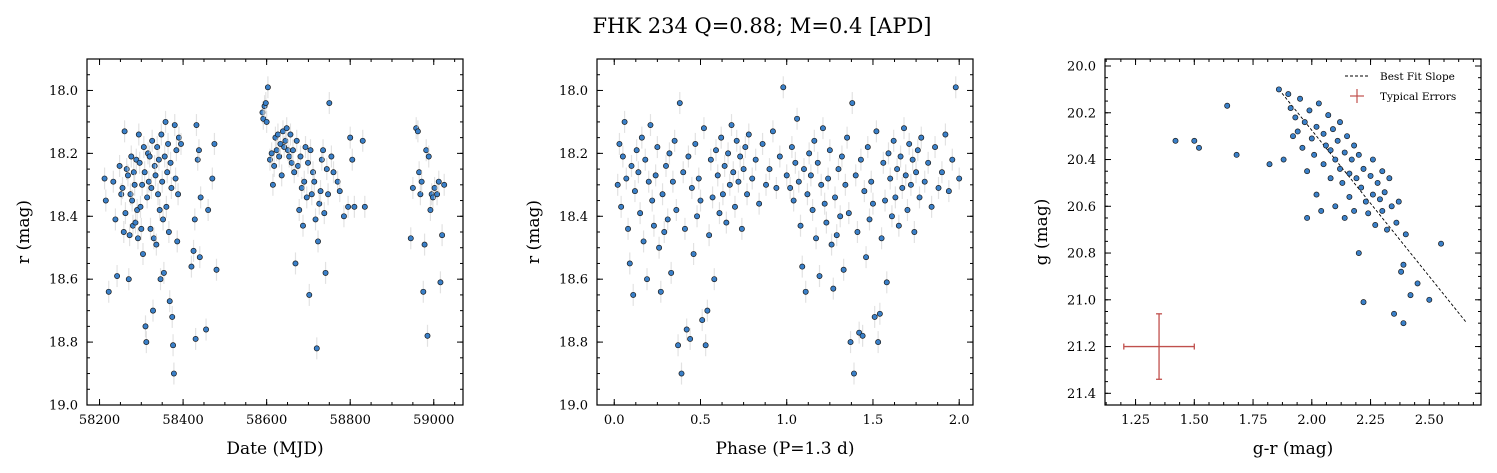 The image size is (1497, 473). I want to click on y-tick-label: 20.0, so click(1081, 67).